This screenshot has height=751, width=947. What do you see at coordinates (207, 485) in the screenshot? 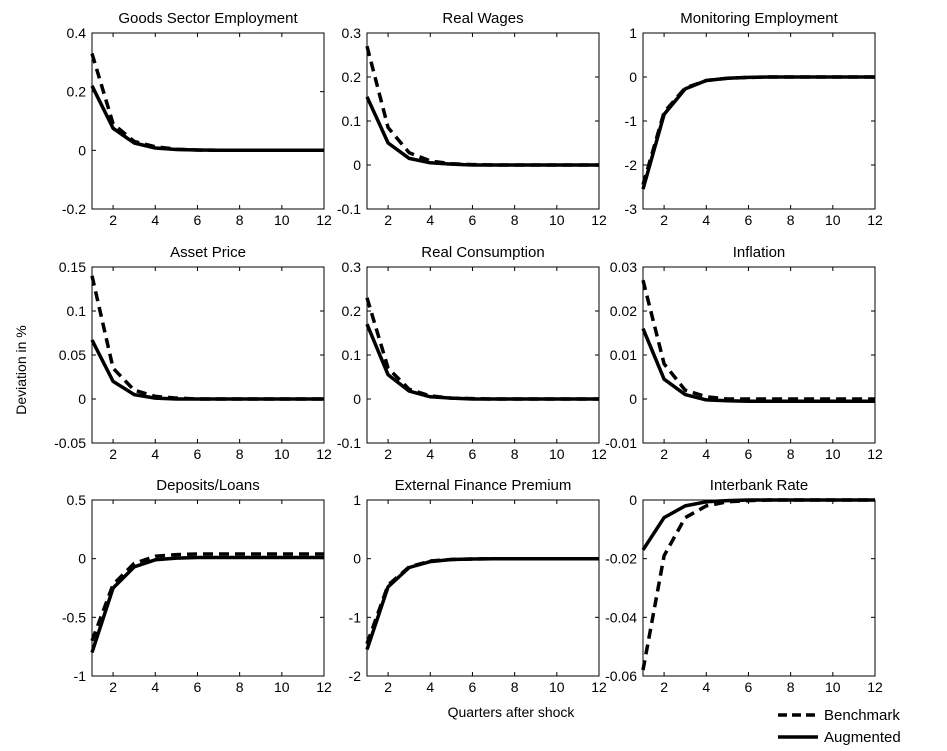
I see `panel-title: Deposits/Loans` at bounding box center [207, 485].